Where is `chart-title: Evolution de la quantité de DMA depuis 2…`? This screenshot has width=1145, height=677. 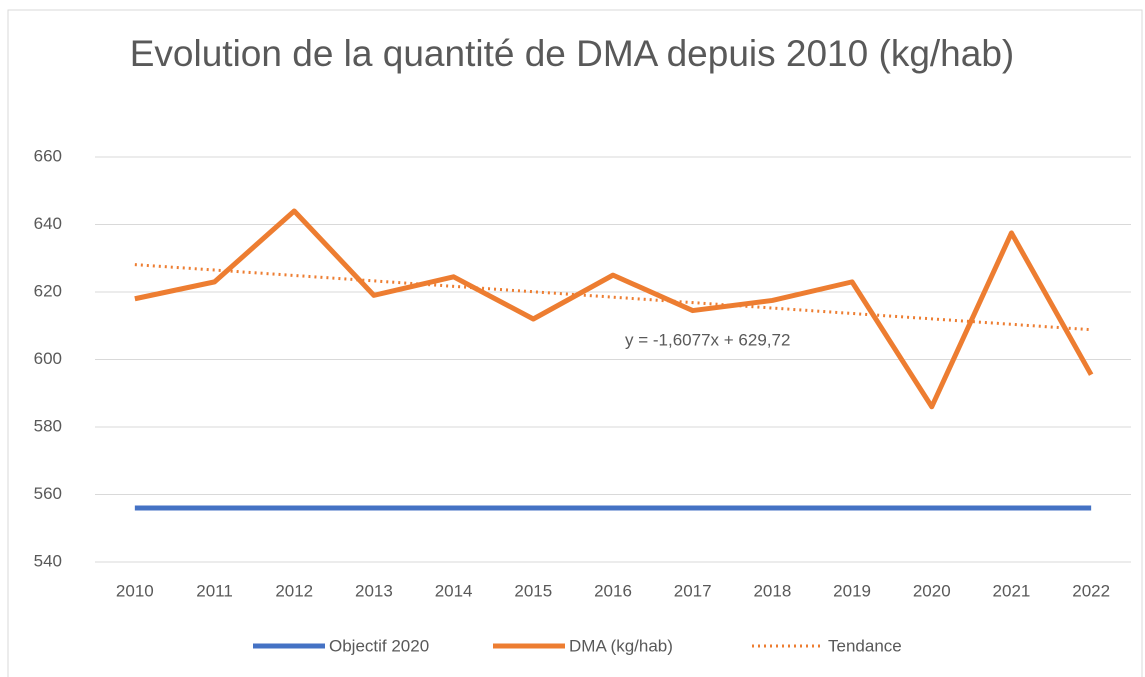 chart-title: Evolution de la quantité de DMA depuis 2… is located at coordinates (572, 53).